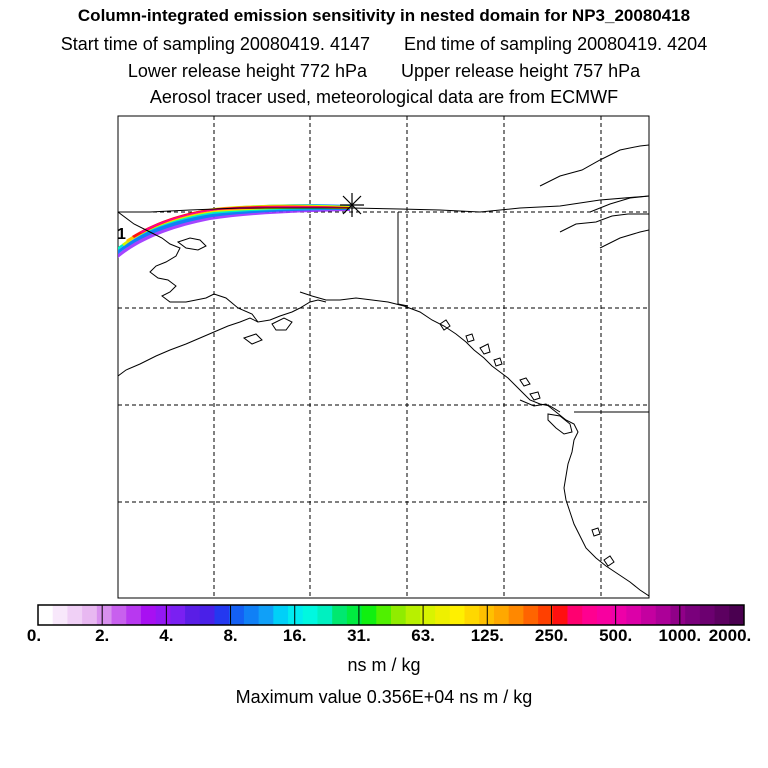  What do you see at coordinates (234, 231) in the screenshot?
I see `emission-plume` at bounding box center [234, 231].